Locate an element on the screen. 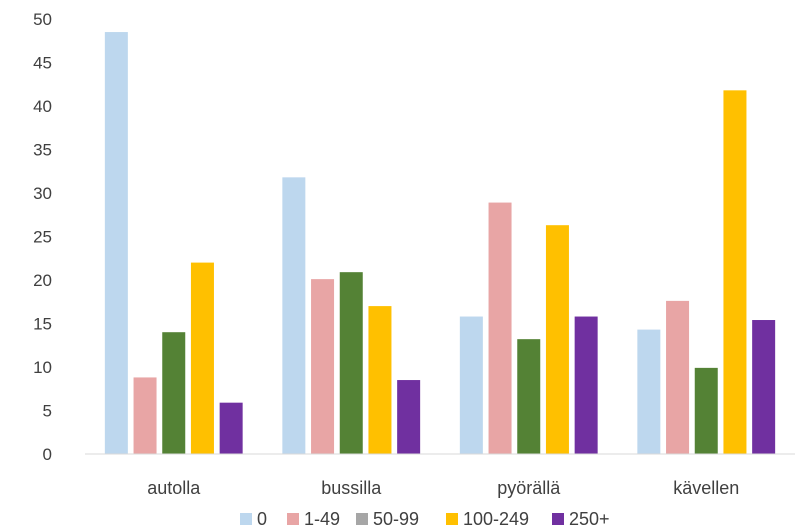 The image size is (800, 530). y-tick-label: 5 is located at coordinates (47, 411).